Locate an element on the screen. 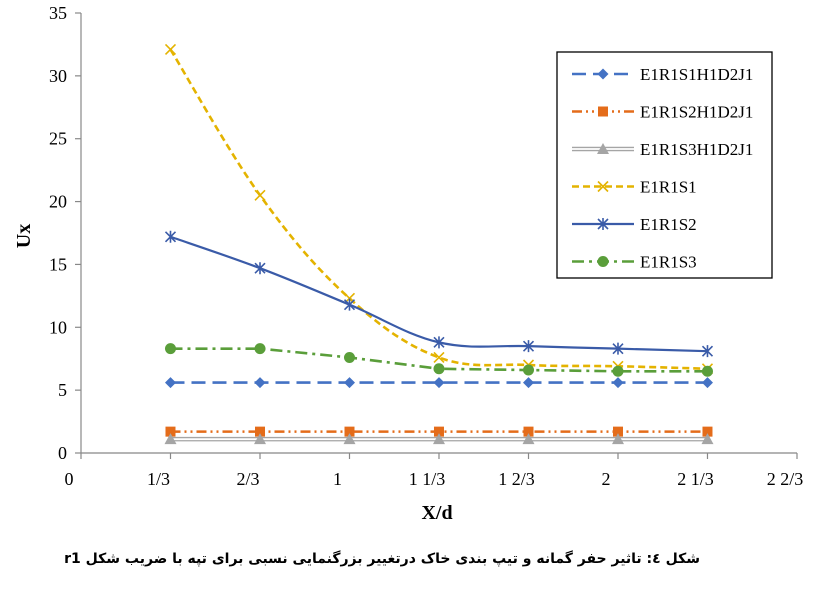 The width and height of the screenshot is (838, 592). legend-label: E1R1S3 is located at coordinates (668, 262).